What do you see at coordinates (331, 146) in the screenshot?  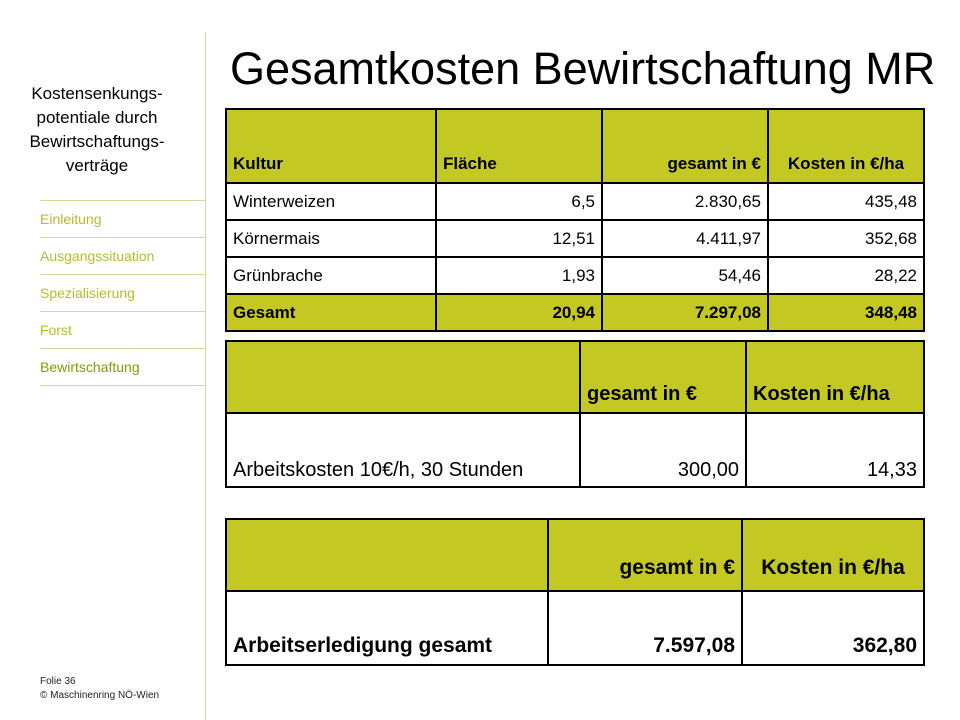 I see `header-kultur: Kultur` at bounding box center [331, 146].